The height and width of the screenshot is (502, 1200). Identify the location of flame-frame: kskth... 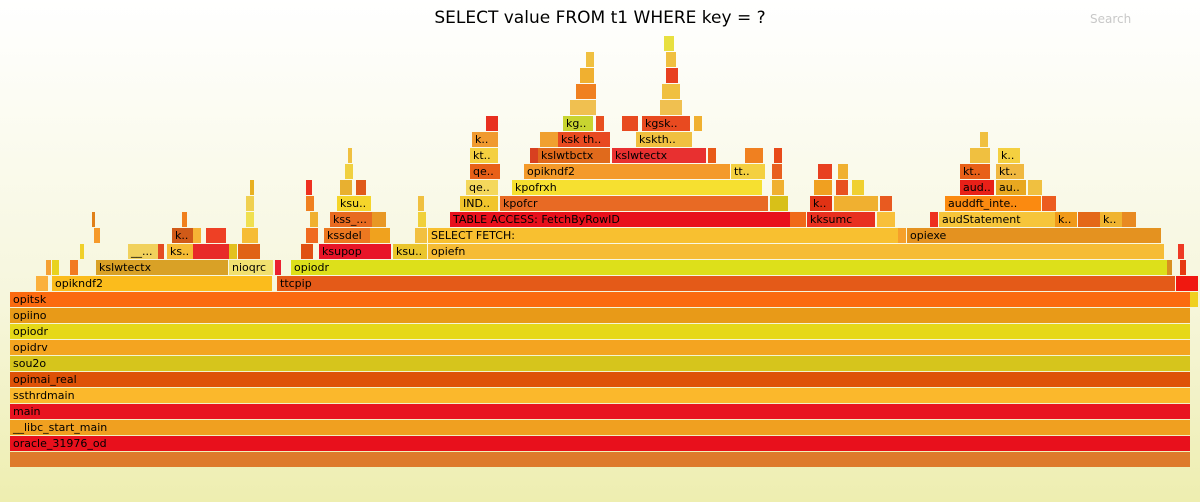
(664, 139).